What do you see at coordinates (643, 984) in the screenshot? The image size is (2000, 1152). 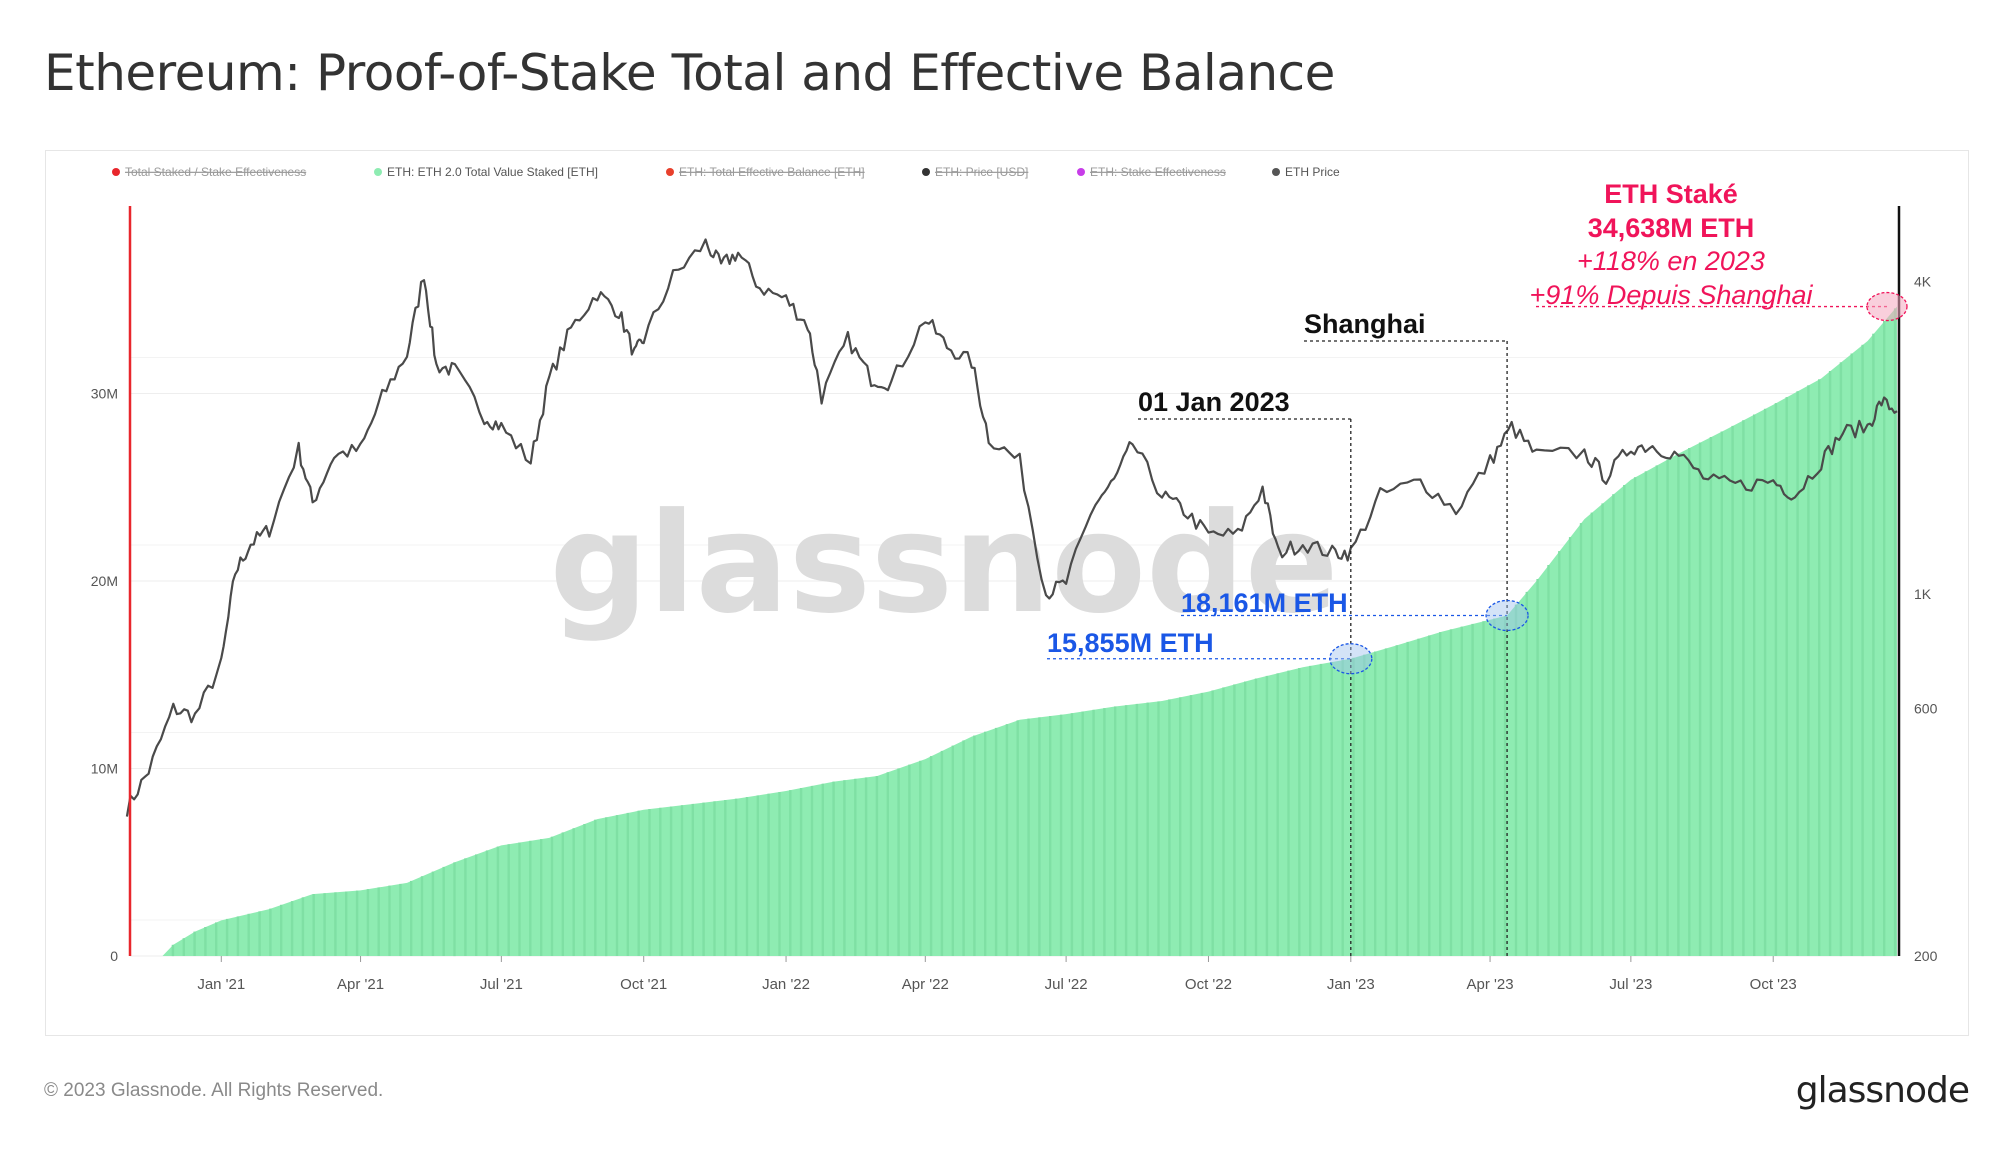 I see `x-tick-label: Oct '21` at bounding box center [643, 984].